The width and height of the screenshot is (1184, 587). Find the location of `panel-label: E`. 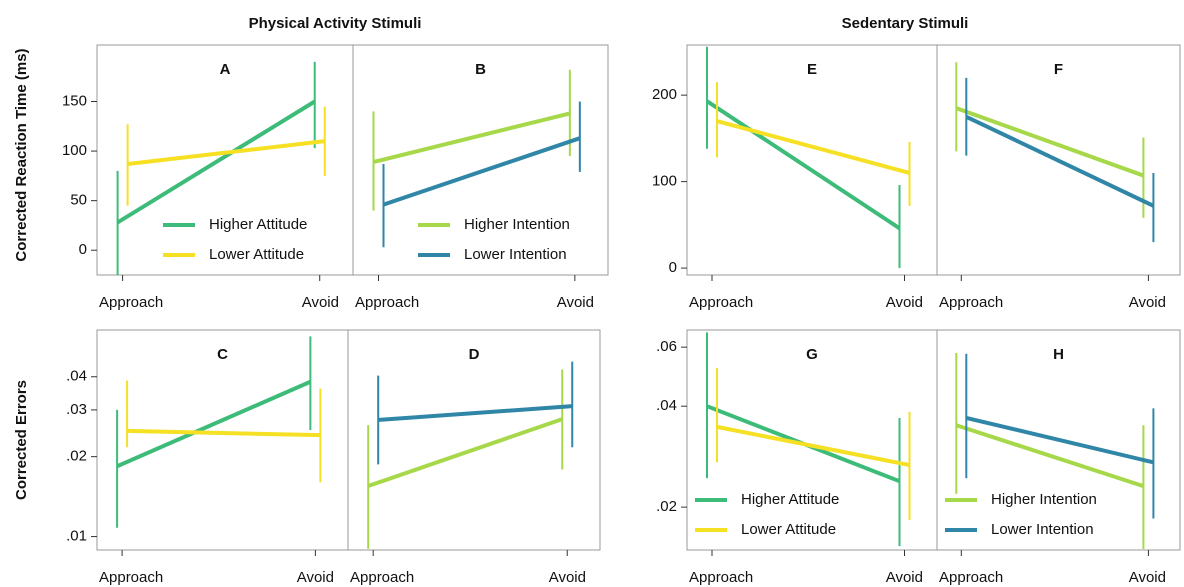

panel-label: E is located at coordinates (812, 69).